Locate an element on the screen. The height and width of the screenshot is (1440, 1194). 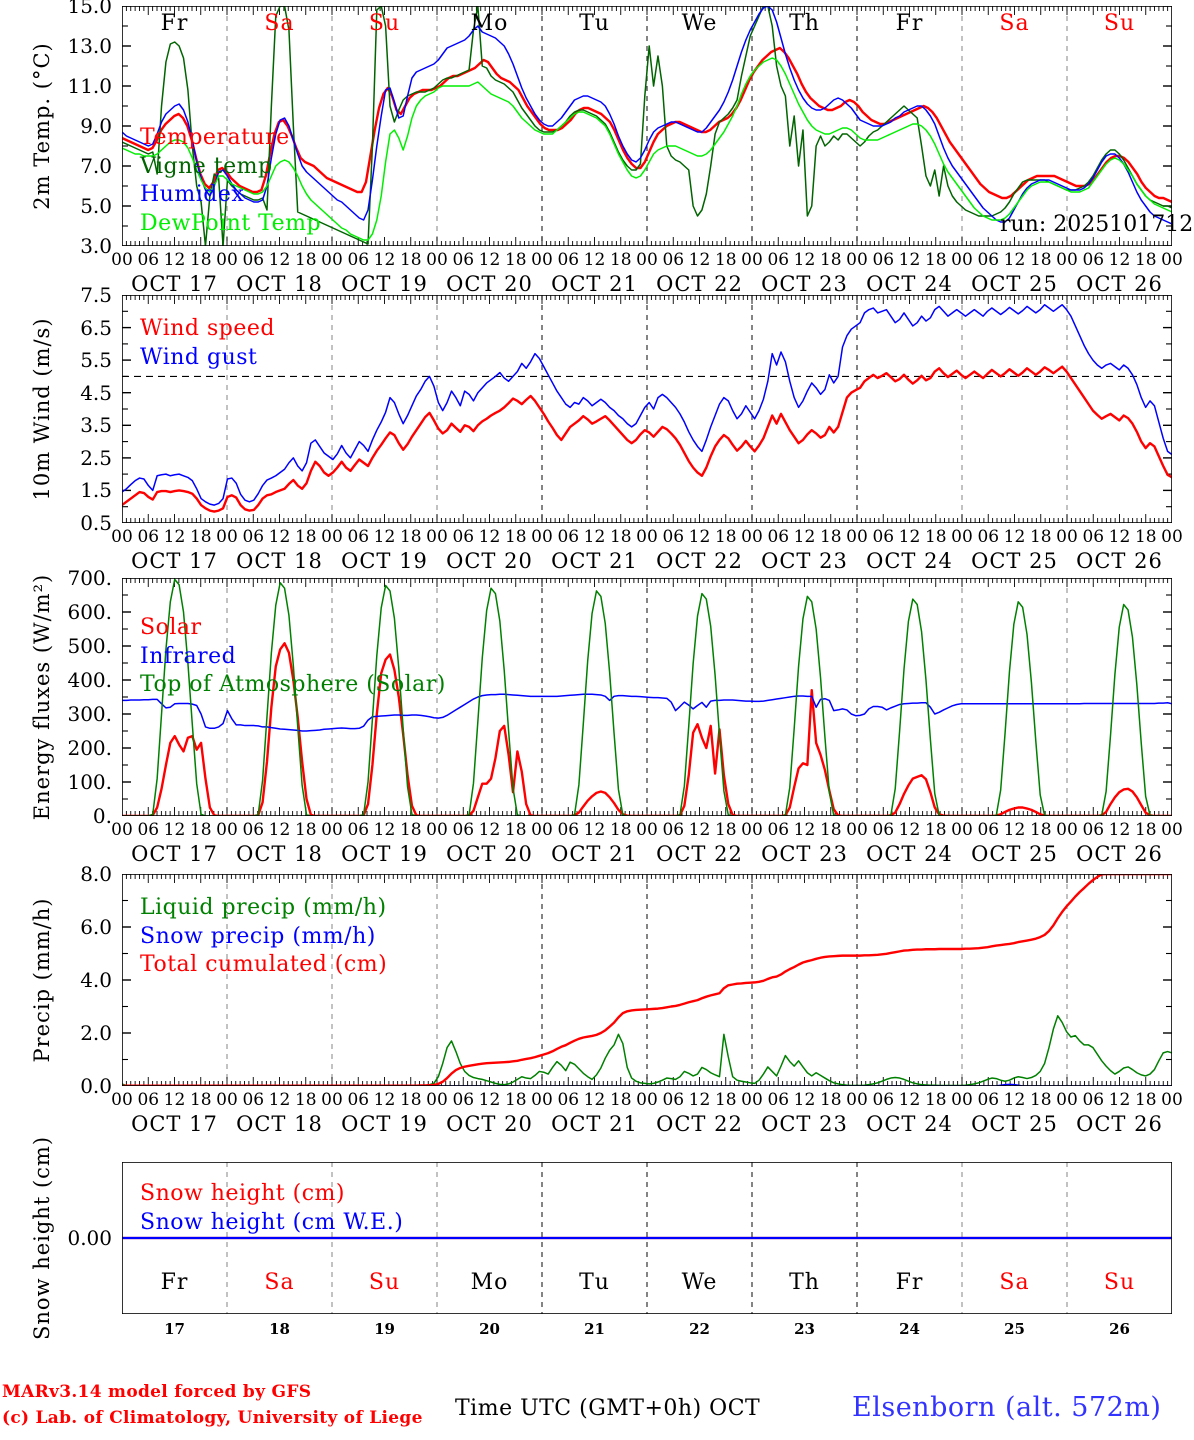
y-tick-label: 7.0 is located at coordinates (96, 166).